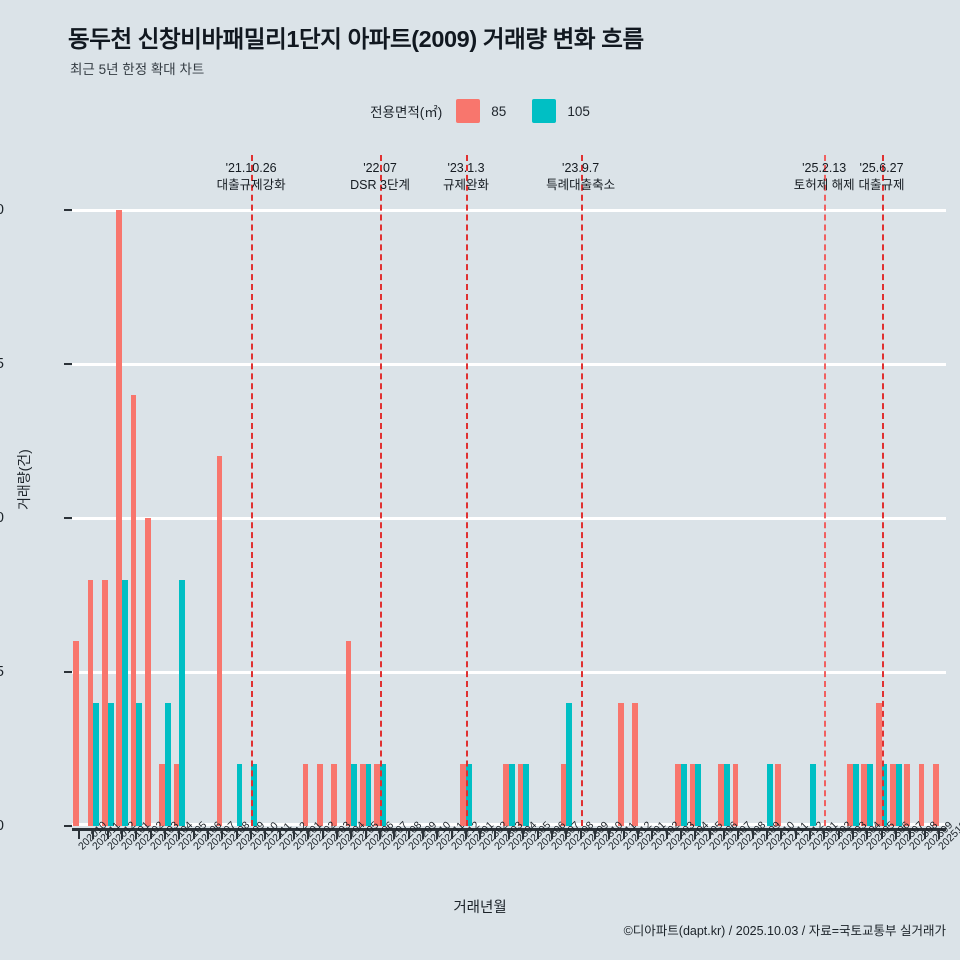 This screenshot has width=960, height=960. Describe the element at coordinates (881, 185) in the screenshot. I see `event-name: 대출규제` at that location.